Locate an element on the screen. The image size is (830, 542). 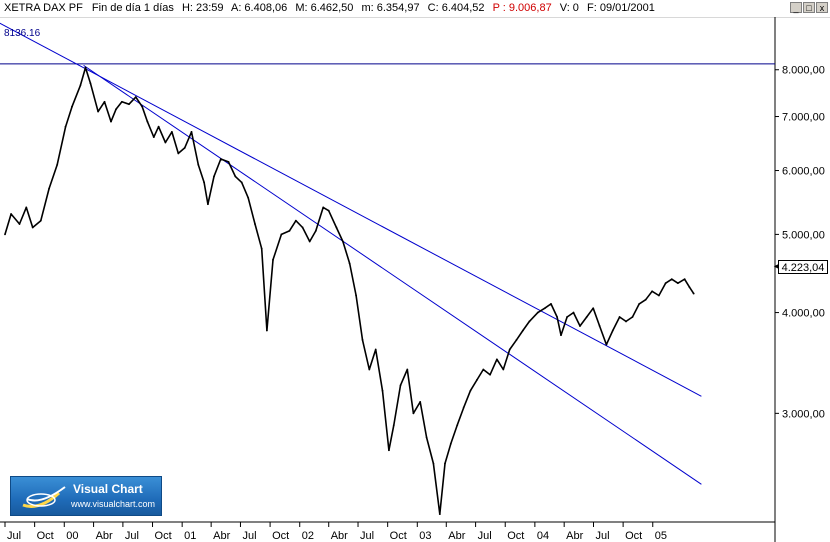
previous-value: P : 9.006,87 is located at coordinates (522, 8).